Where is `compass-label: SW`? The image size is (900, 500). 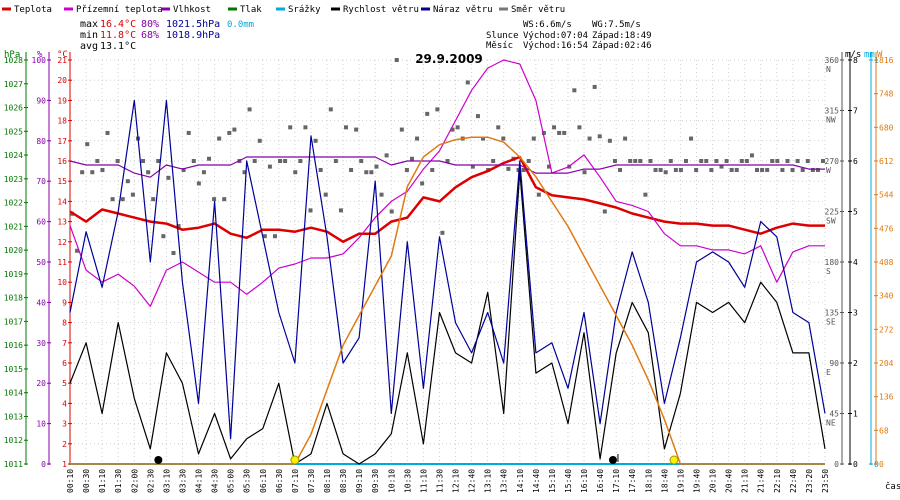 compass-label: SW is located at coordinates (831, 221).